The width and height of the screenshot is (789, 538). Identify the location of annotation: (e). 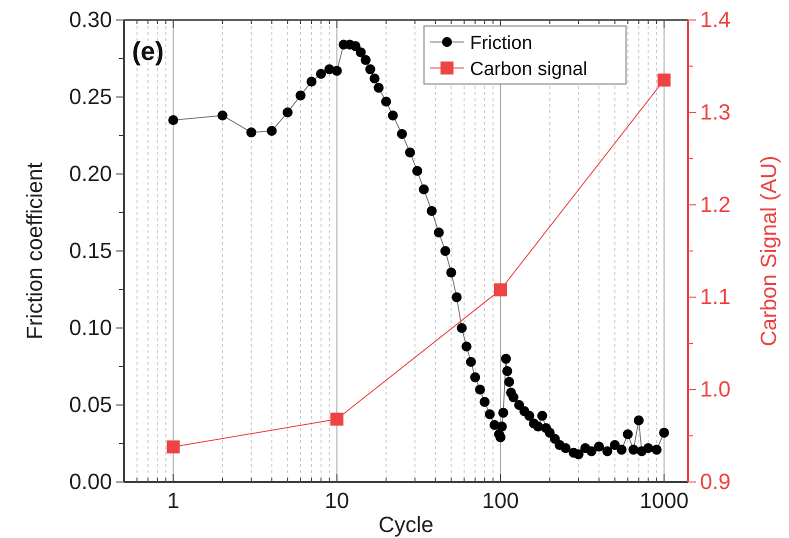
(148, 51).